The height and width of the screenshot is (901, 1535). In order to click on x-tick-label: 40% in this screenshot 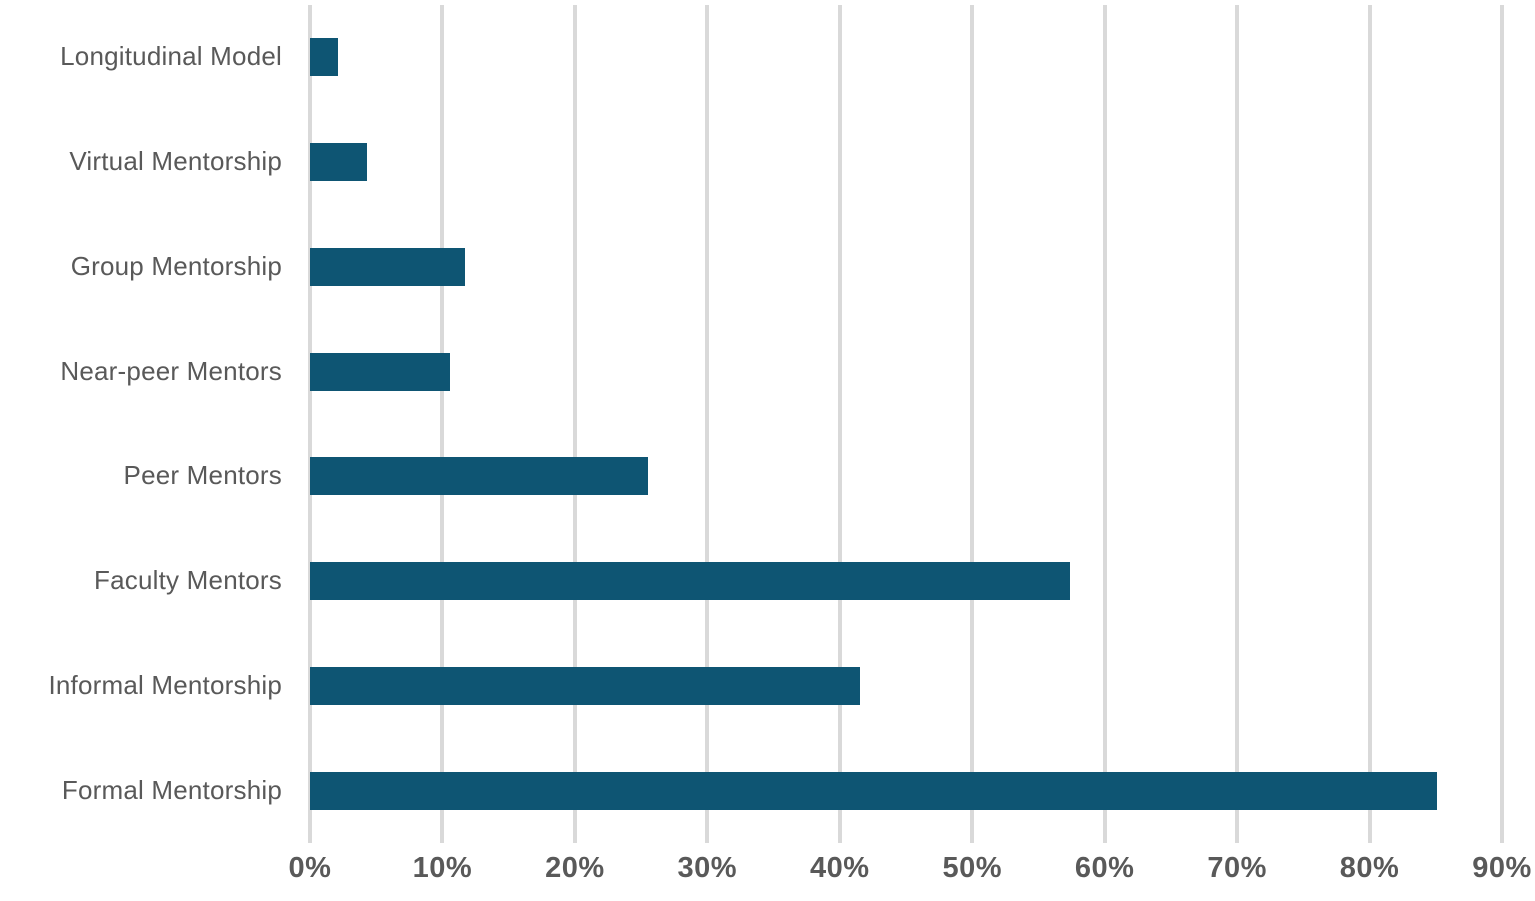, I will do `click(839, 868)`.